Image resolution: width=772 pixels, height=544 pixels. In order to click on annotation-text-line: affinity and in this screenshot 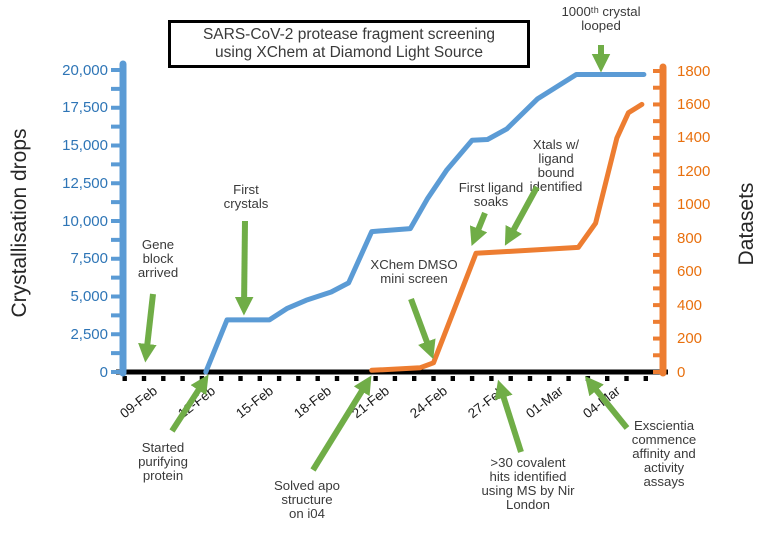, I will do `click(664, 453)`.